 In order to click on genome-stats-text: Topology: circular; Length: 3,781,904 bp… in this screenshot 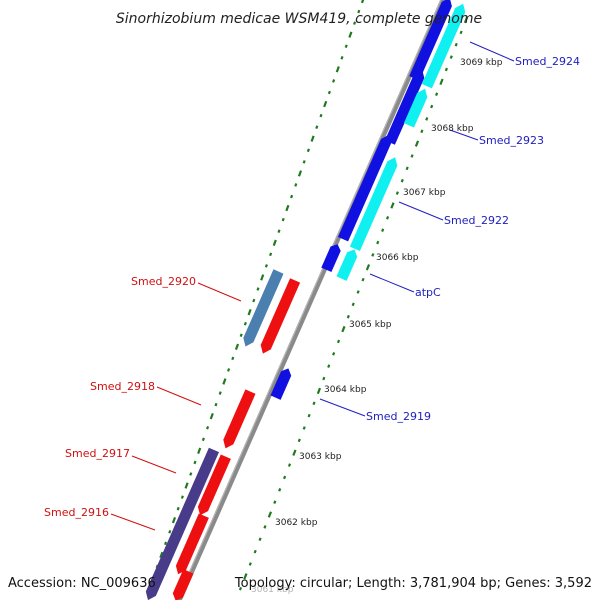, I will do `click(413, 583)`.